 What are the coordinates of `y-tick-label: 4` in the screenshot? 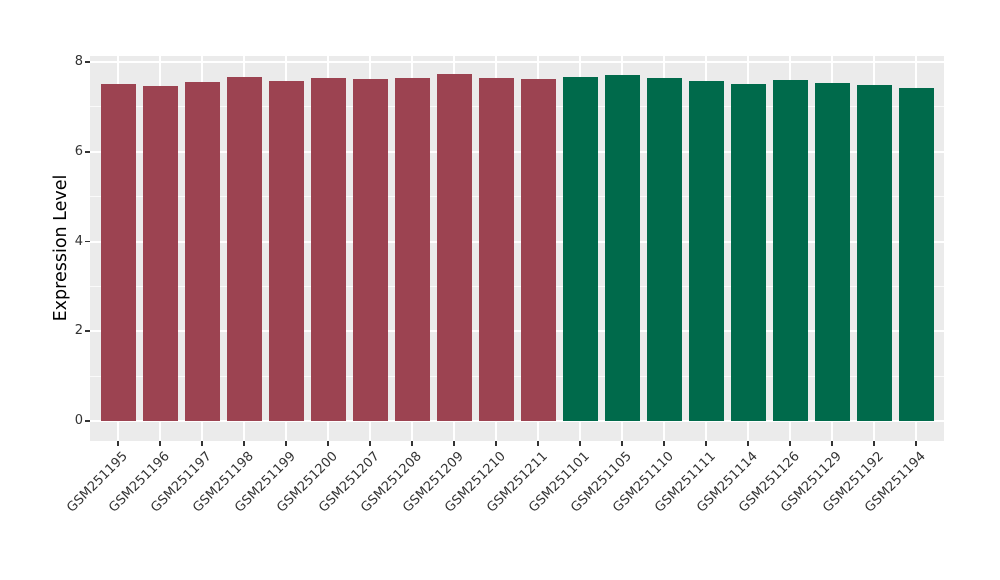 It's located at (78, 241).